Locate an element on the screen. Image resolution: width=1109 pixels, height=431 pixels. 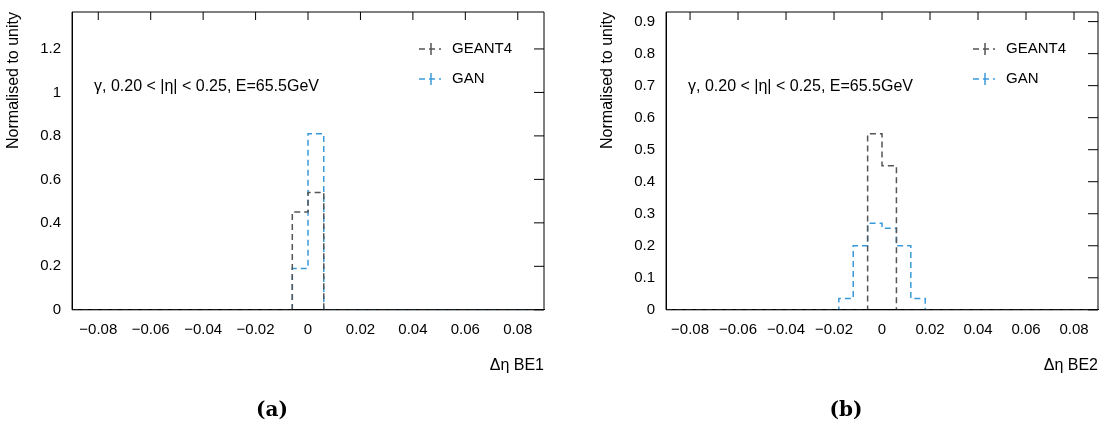
y-tick-label: 0.7 is located at coordinates (645, 84).